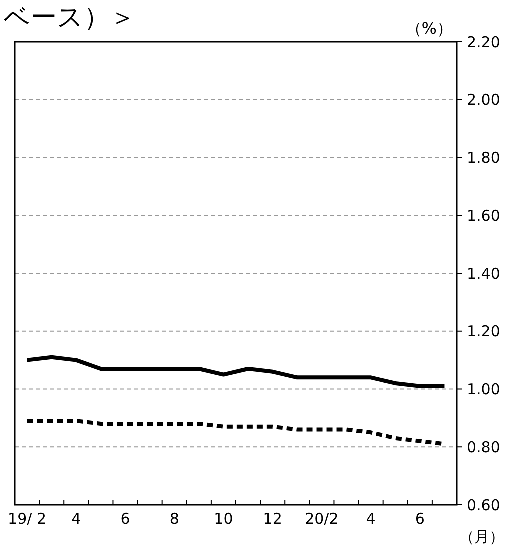 This screenshot has width=518, height=548. Describe the element at coordinates (236, 371) in the screenshot. I see `line-series` at that location.